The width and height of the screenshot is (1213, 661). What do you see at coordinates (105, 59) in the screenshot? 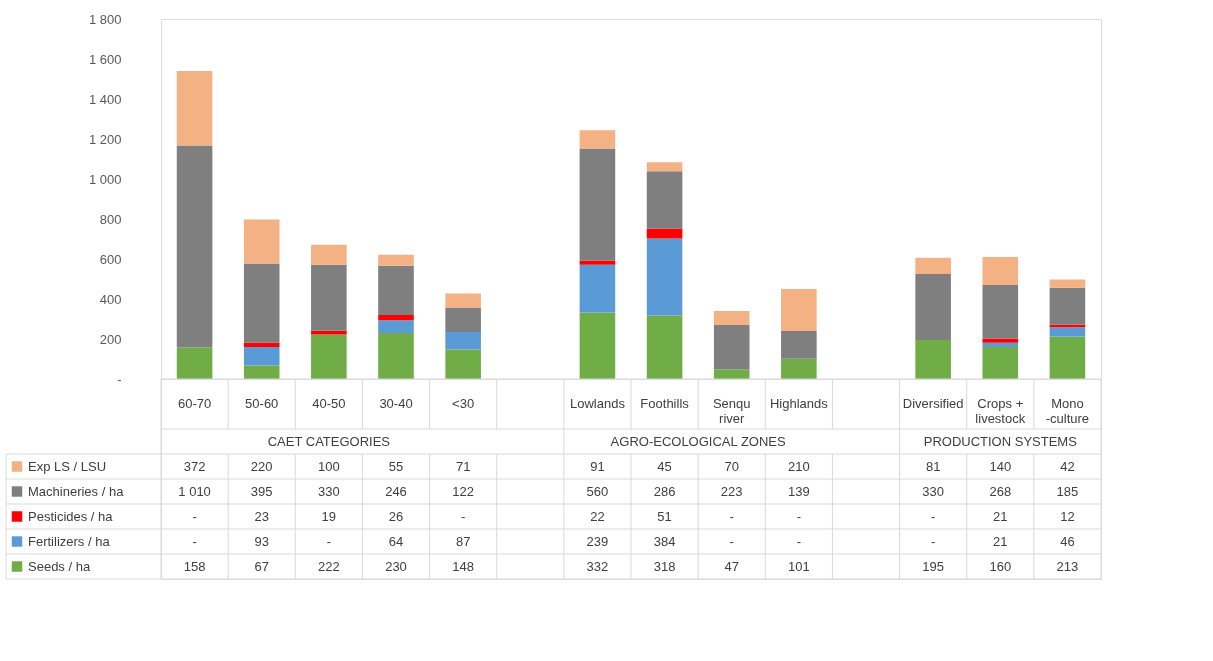
I see `y-tick-label: 1 600` at bounding box center [105, 59].